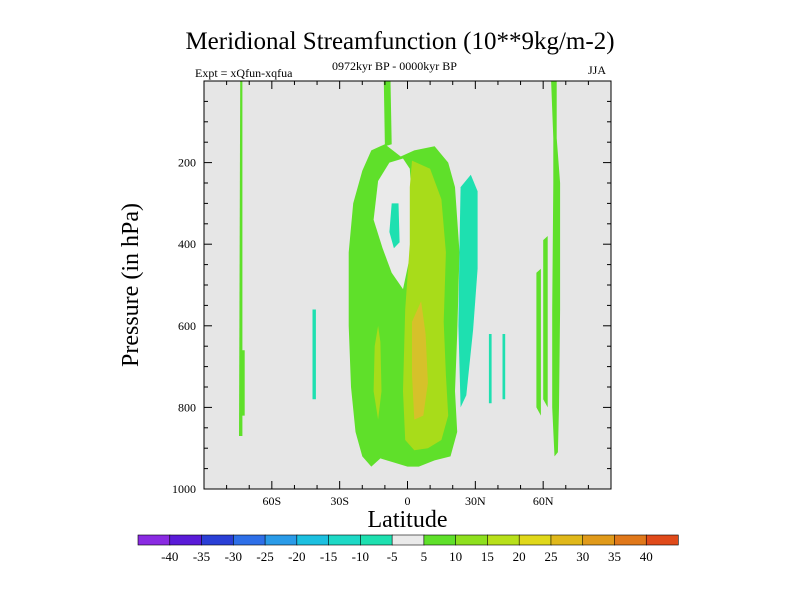 The image size is (800, 600). What do you see at coordinates (408, 520) in the screenshot?
I see `x-axis-label: Latitude` at bounding box center [408, 520].